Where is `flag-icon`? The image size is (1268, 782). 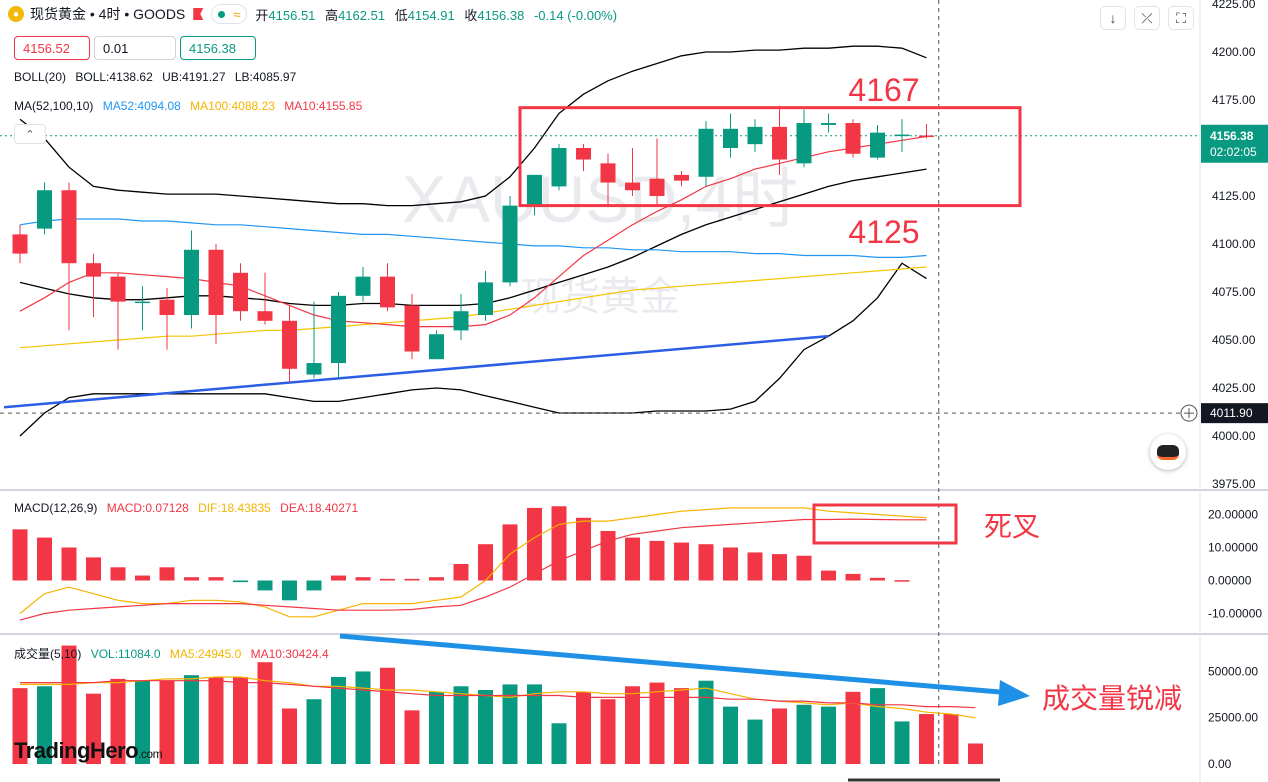
flag-icon is located at coordinates (198, 14).